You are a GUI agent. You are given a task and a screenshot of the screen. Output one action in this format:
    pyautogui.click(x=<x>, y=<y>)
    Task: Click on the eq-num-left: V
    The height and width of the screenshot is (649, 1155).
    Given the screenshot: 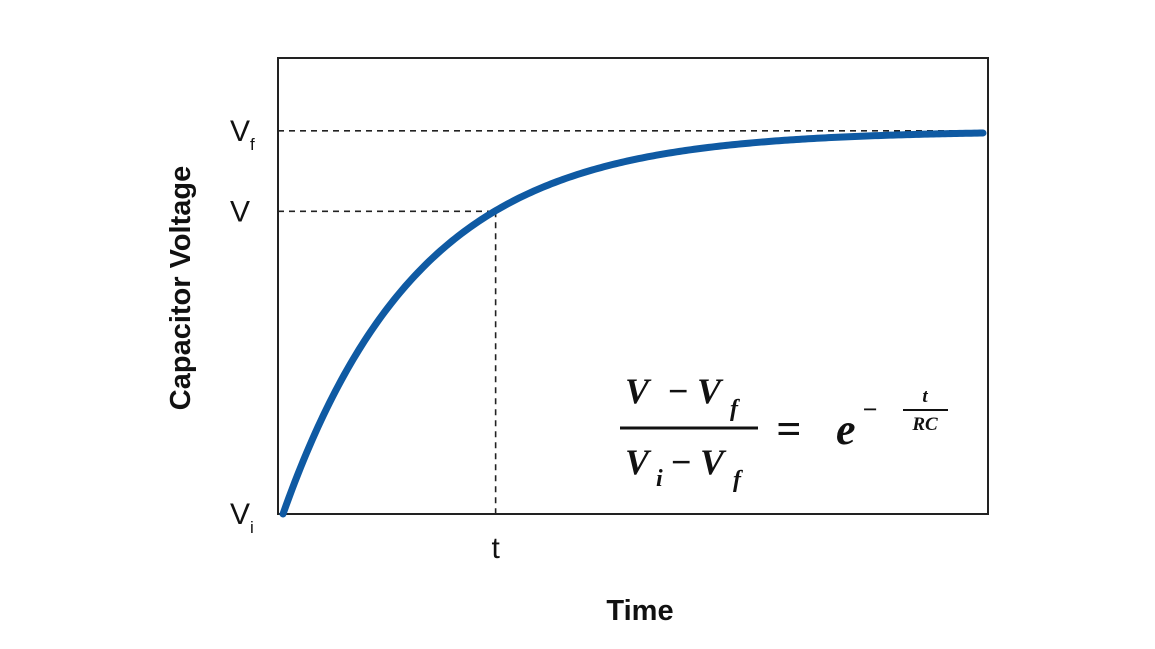 What is the action you would take?
    pyautogui.click(x=638, y=391)
    